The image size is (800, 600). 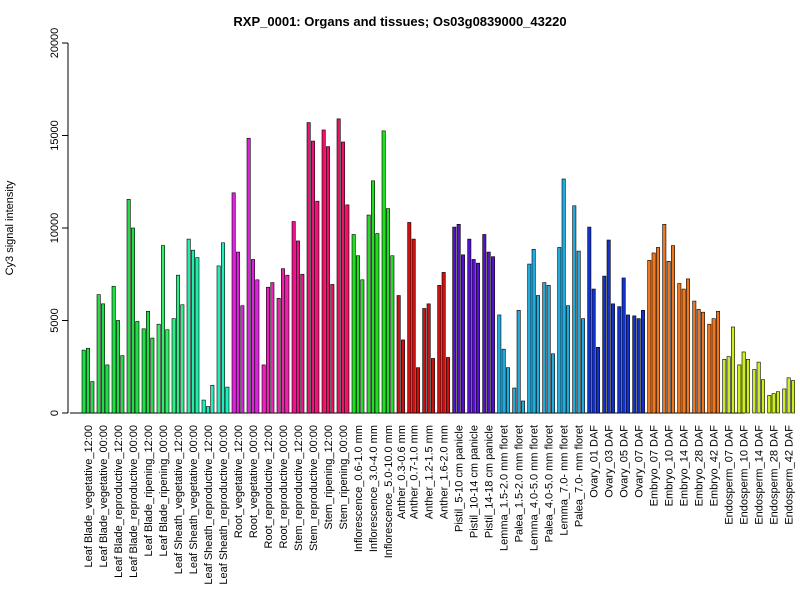 I want to click on x-category-label: Pistil_10-14 cm panicle, so click(x=475, y=481).